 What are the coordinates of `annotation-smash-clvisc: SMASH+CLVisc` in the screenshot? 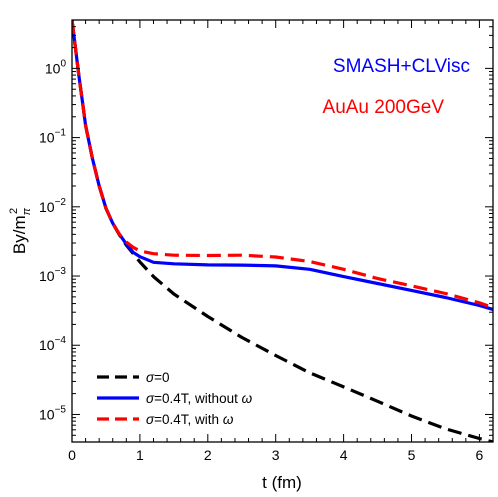 It's located at (401, 66).